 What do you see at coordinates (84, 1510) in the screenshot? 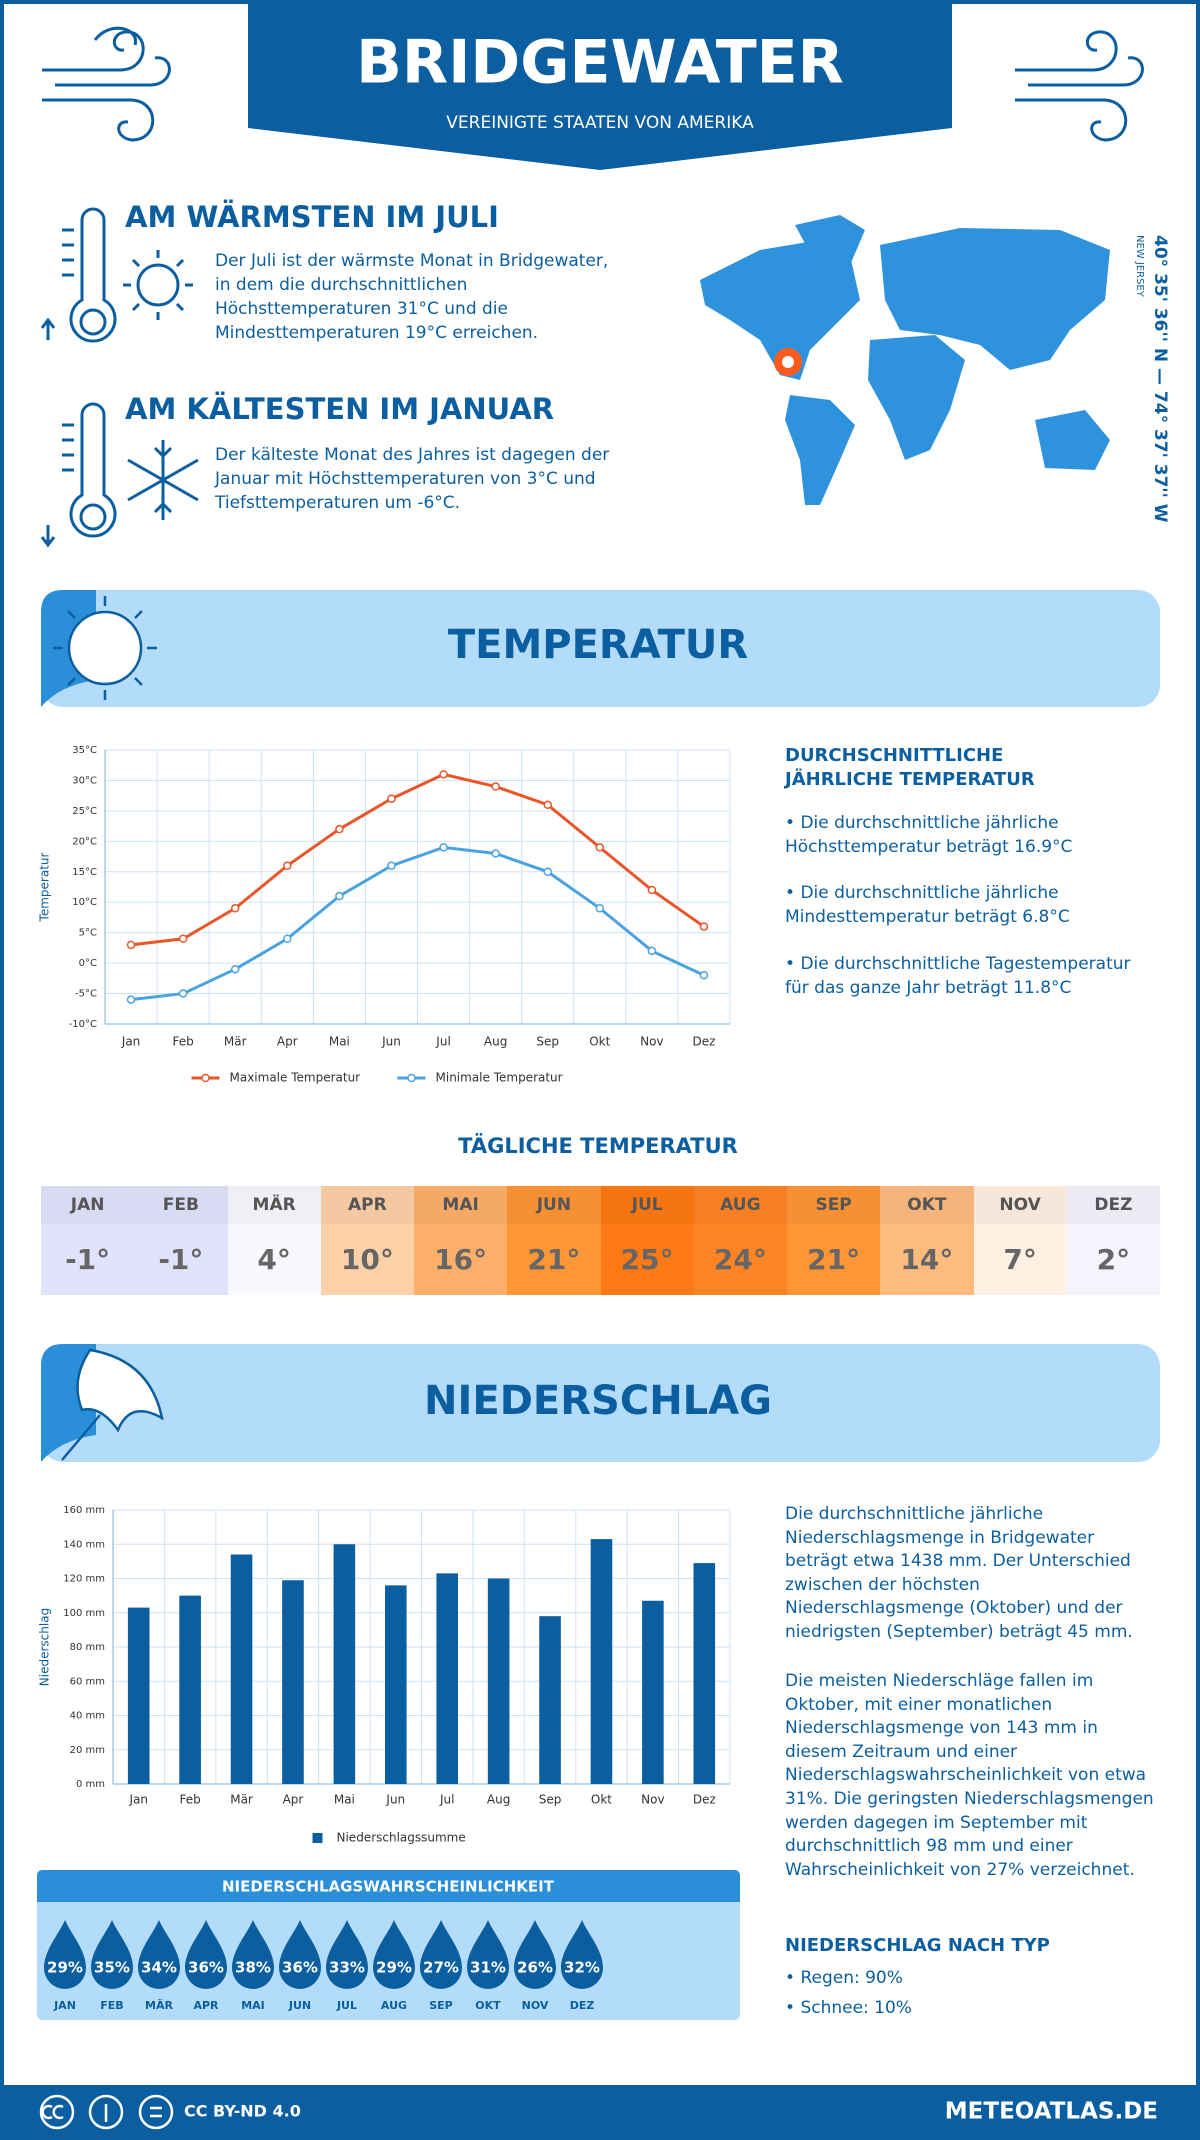
I see `y-tick-label: 160 mm` at bounding box center [84, 1510].